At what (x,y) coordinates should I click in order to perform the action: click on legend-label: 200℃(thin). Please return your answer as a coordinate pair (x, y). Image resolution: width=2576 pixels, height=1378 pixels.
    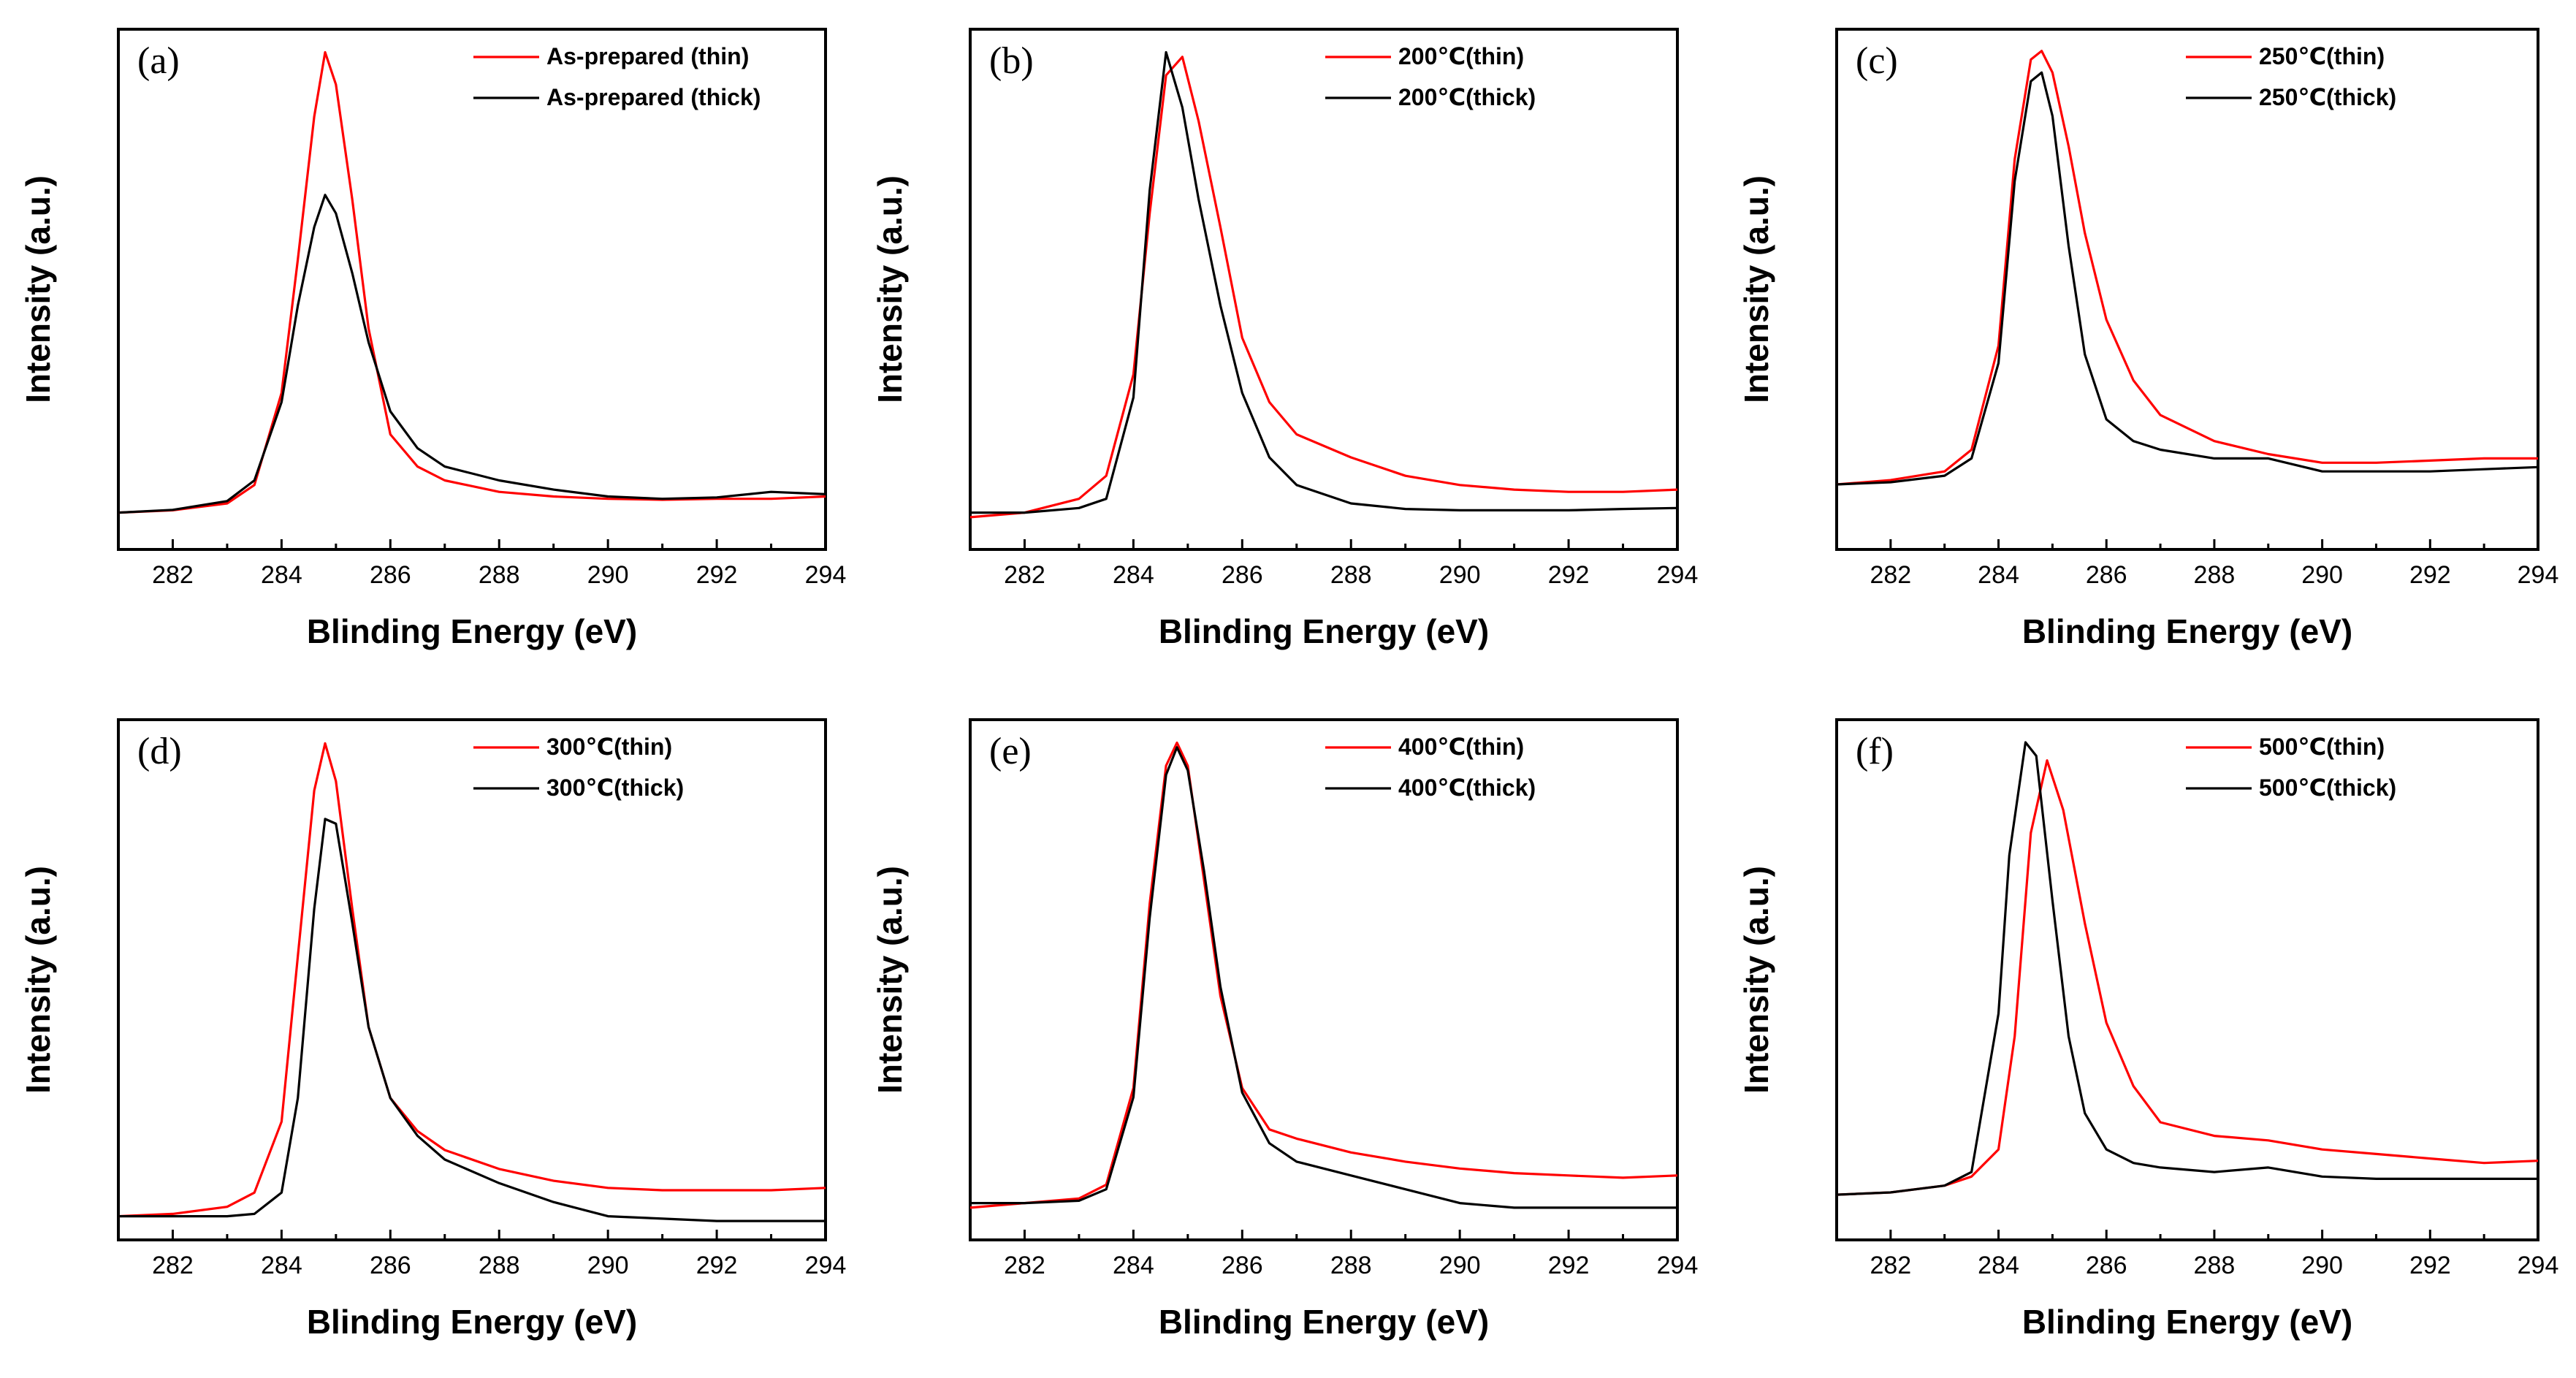
    Looking at the image, I should click on (1461, 56).